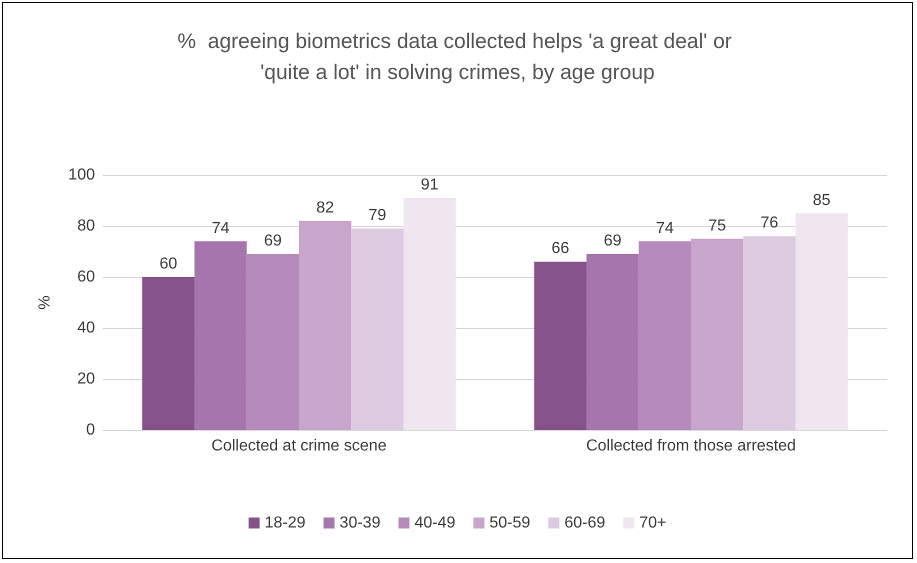  Describe the element at coordinates (652, 523) in the screenshot. I see `legend-label: 70+` at that location.